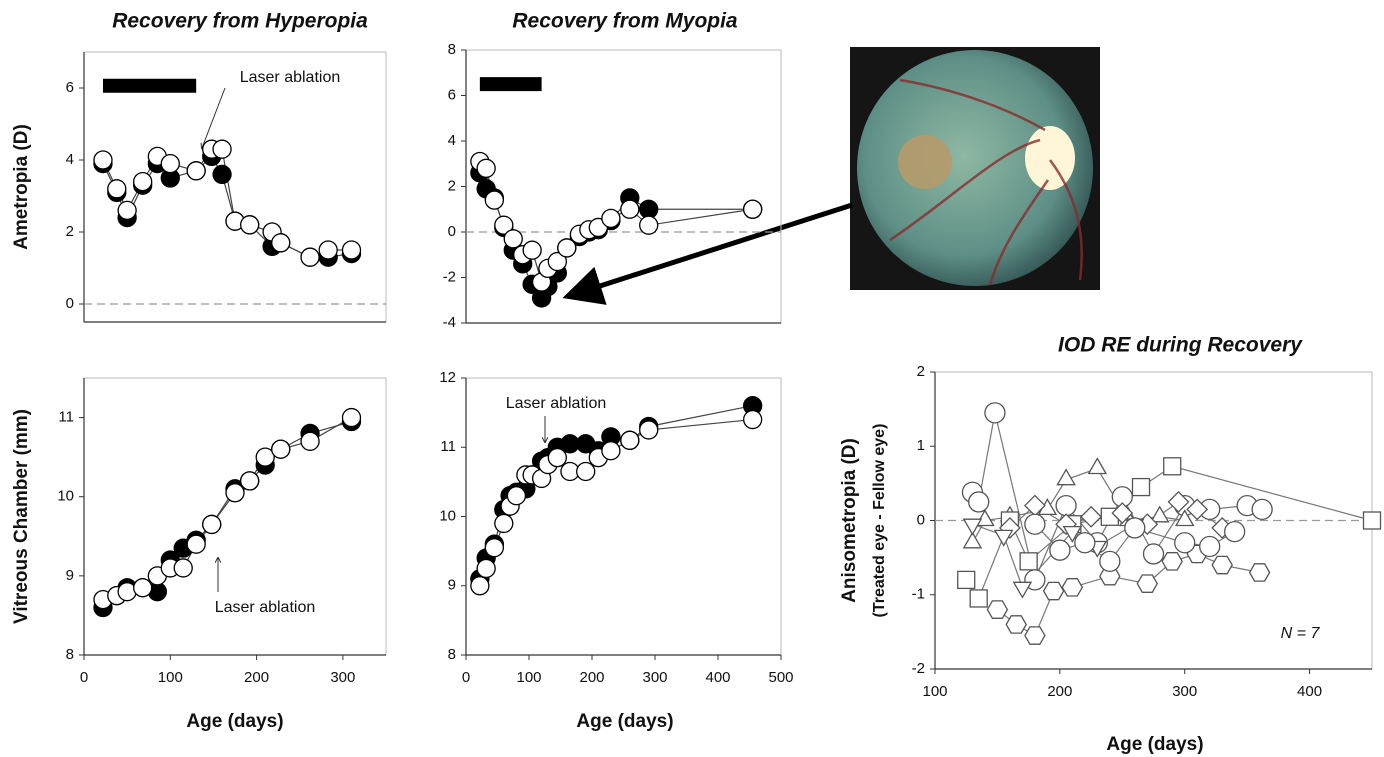 This screenshot has height=757, width=1384. What do you see at coordinates (21, 187) in the screenshot?
I see `y-axis-label: Ametropia (D)` at bounding box center [21, 187].